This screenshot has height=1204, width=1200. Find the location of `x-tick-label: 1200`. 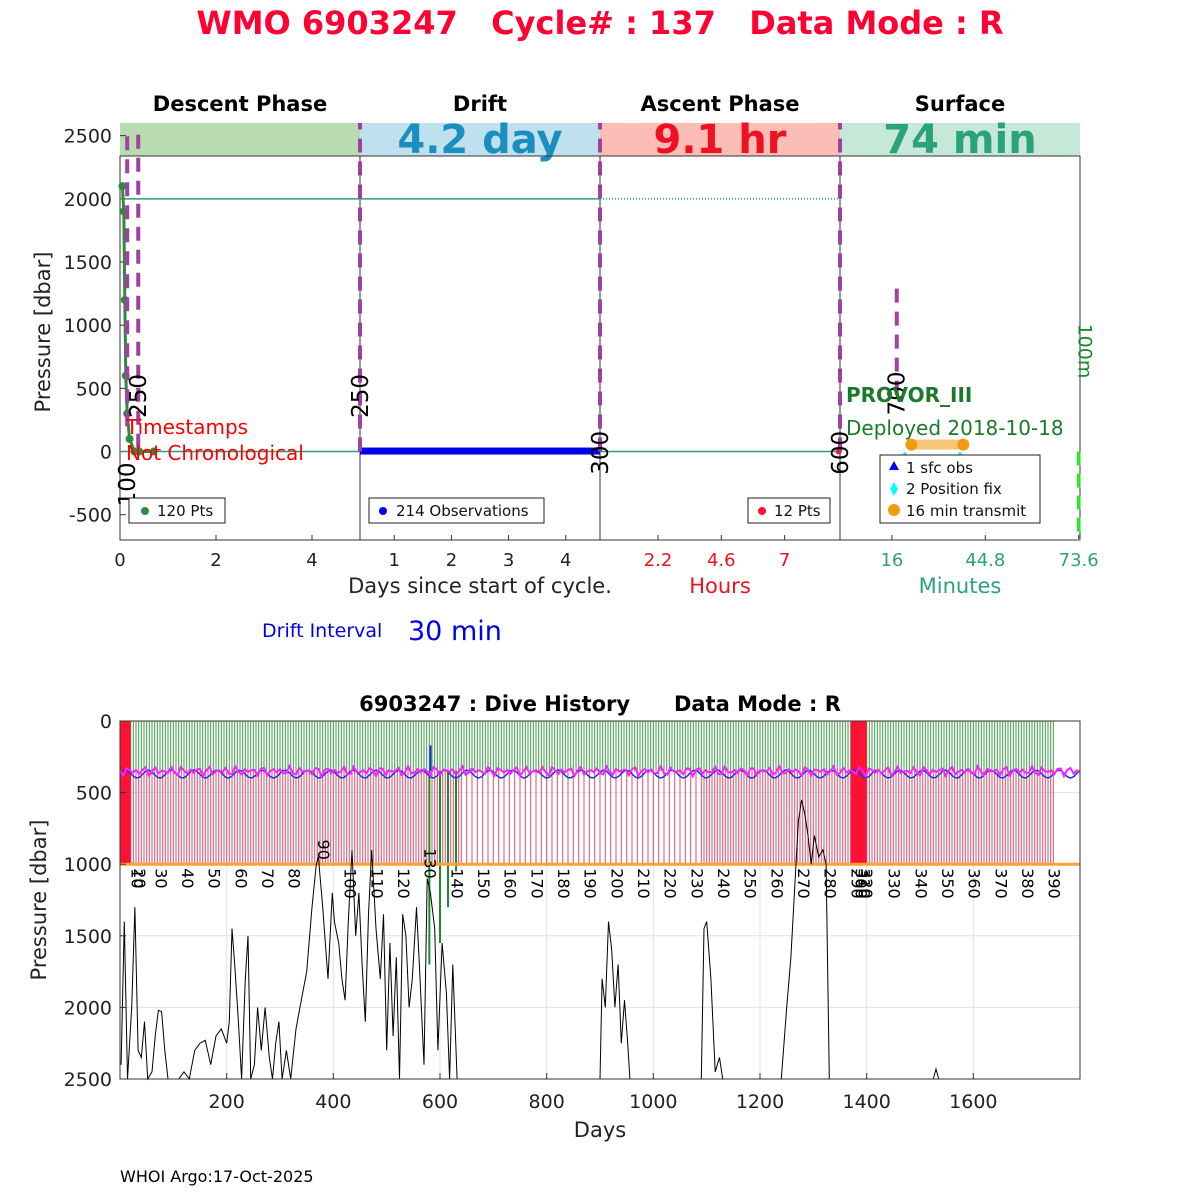

x-tick-label: 1200 is located at coordinates (760, 1102).